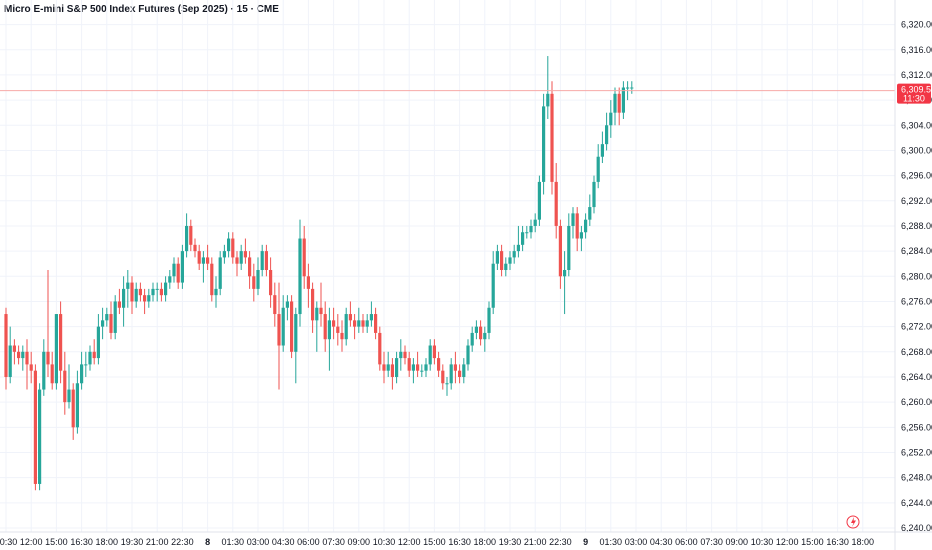  I want to click on x-tick-label: 19:30, so click(510, 542).